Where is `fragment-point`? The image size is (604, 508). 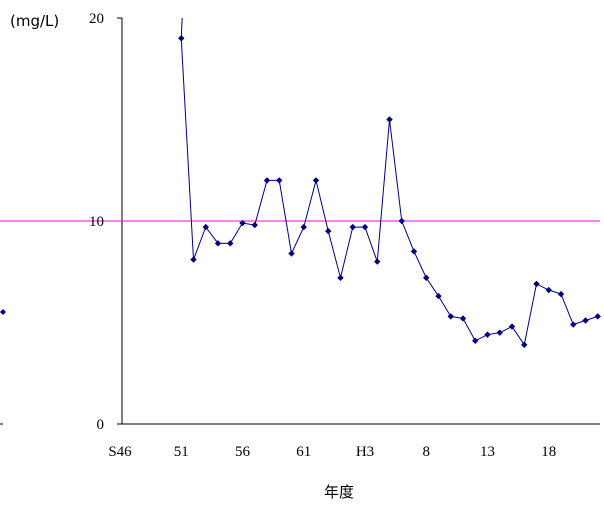
fragment-point is located at coordinates (3, 312).